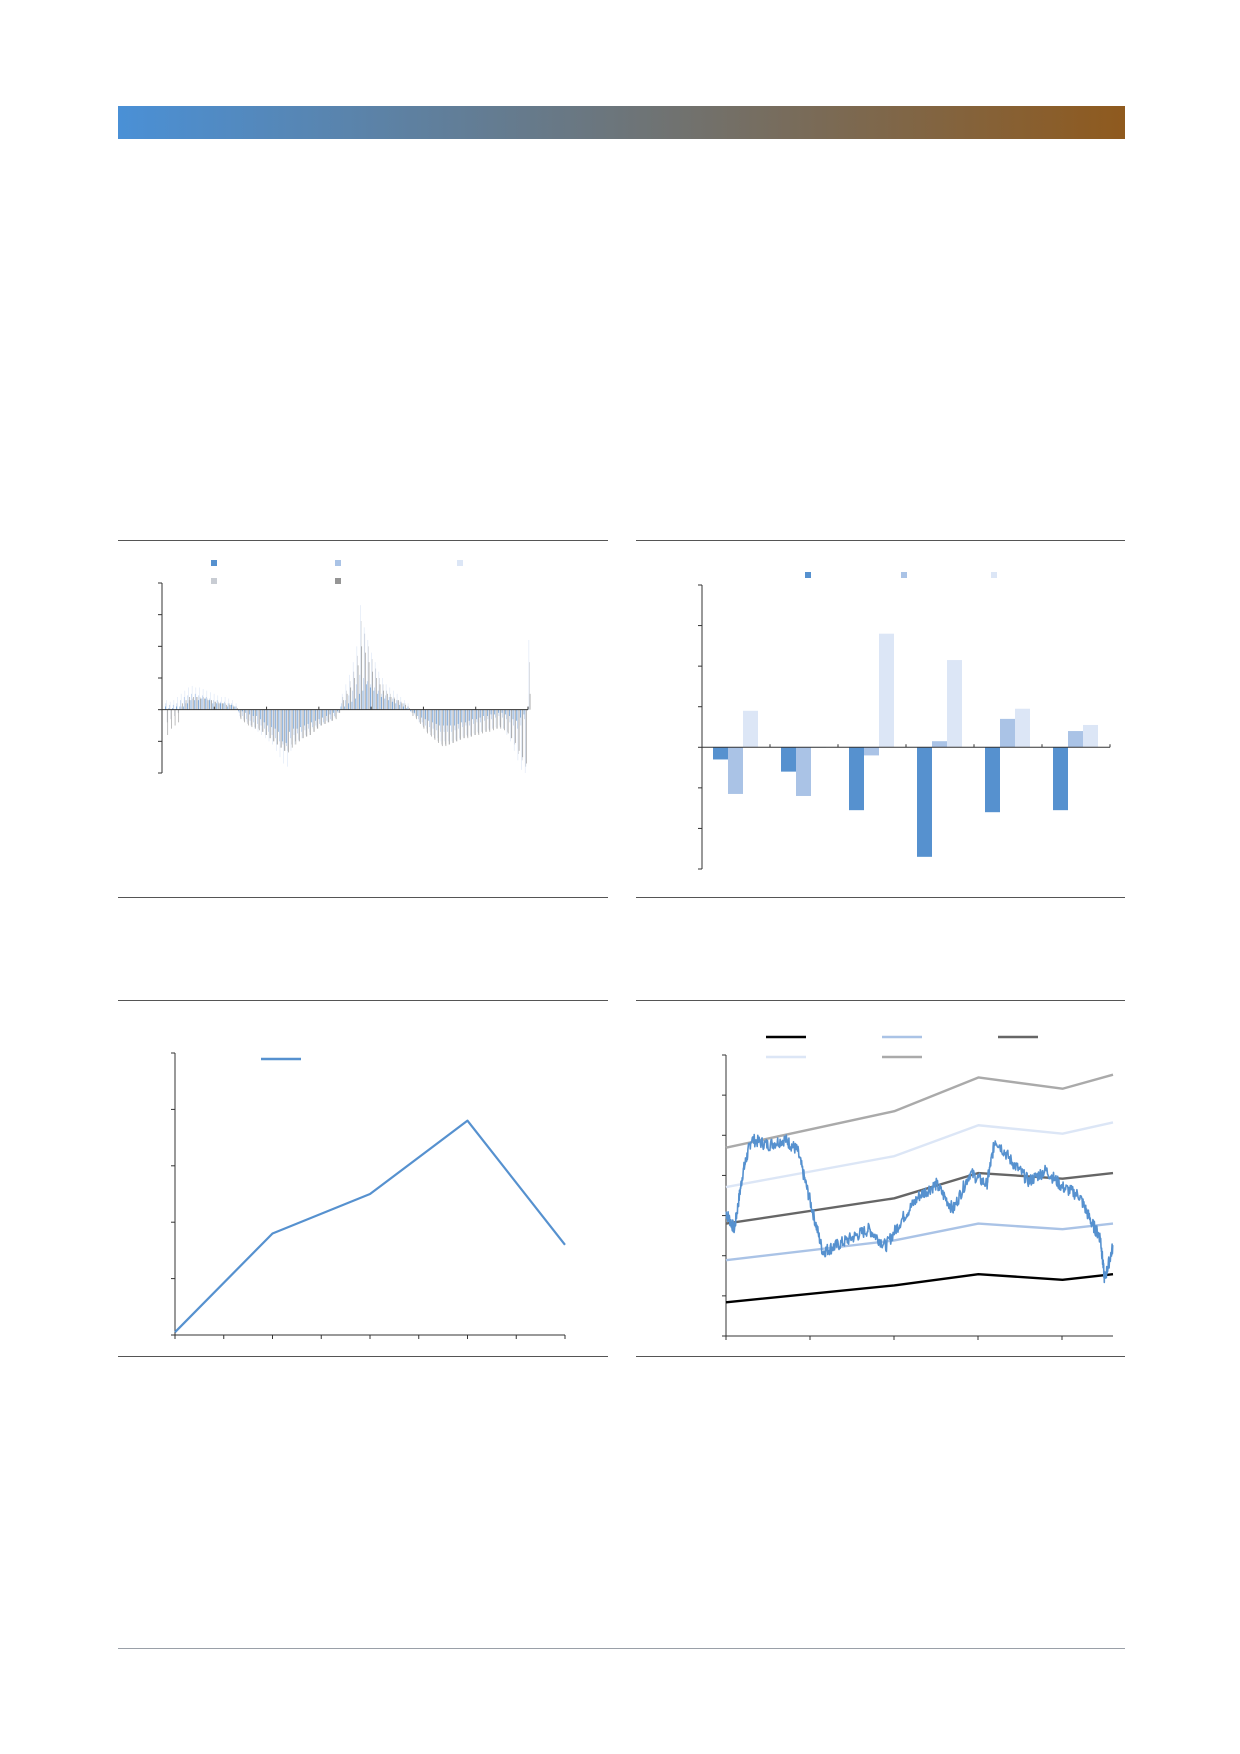 The height and width of the screenshot is (1754, 1240). What do you see at coordinates (368, 1195) in the screenshot?
I see `chart-line` at bounding box center [368, 1195].